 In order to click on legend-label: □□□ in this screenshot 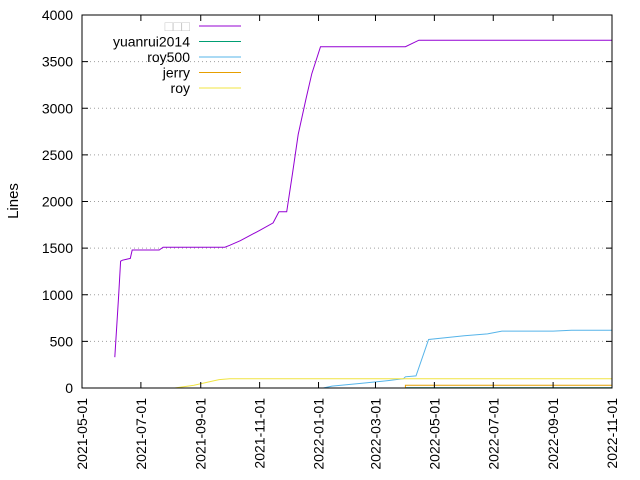, I will do `click(178, 26)`.